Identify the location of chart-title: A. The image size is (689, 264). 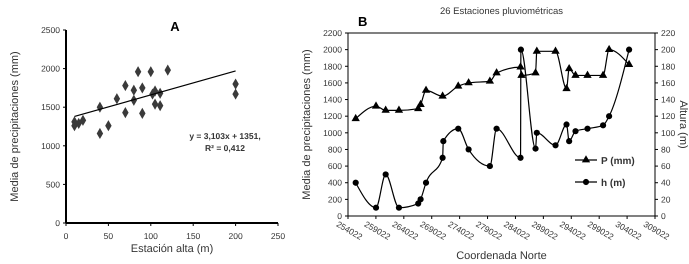
(175, 26).